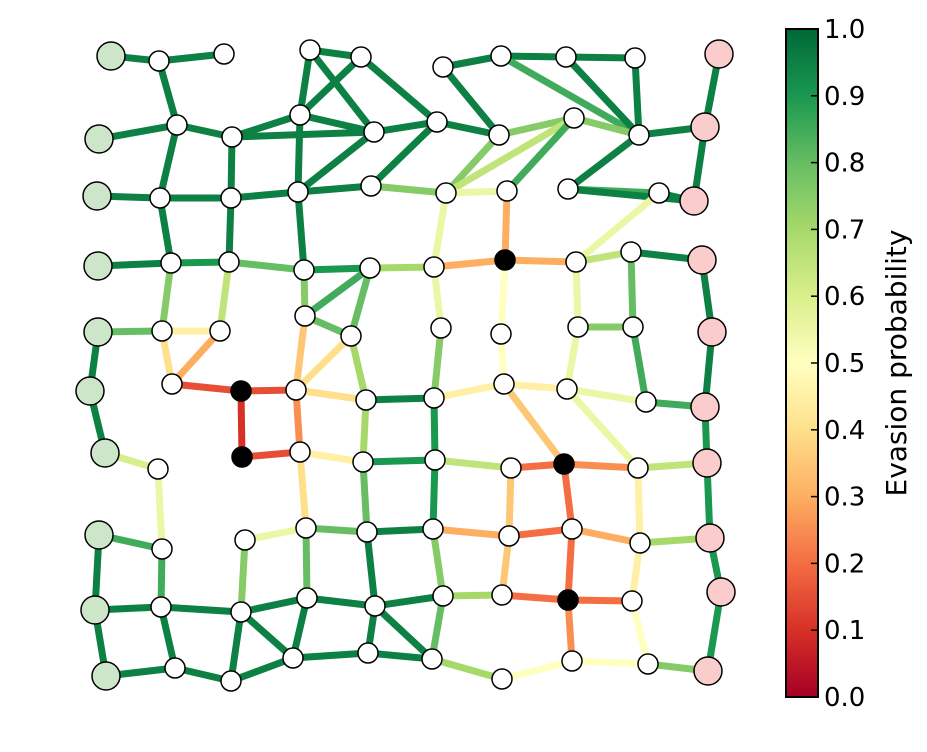 The image size is (927, 752). I want to click on colorbar-tick-label: 0.0, so click(844, 698).